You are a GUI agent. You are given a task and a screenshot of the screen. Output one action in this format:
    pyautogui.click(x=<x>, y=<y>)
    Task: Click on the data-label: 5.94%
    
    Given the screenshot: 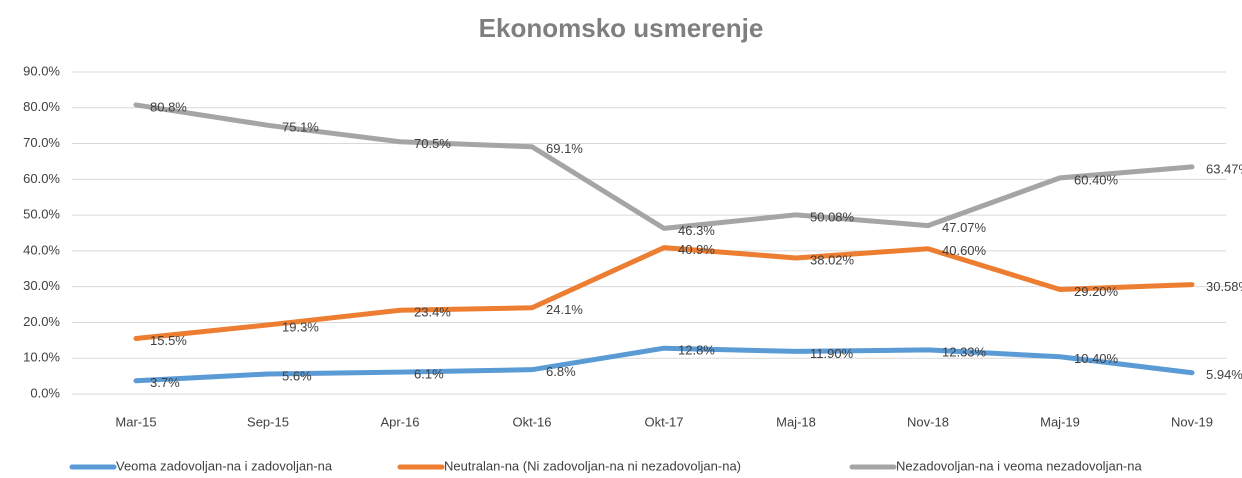 What is the action you would take?
    pyautogui.click(x=1224, y=374)
    